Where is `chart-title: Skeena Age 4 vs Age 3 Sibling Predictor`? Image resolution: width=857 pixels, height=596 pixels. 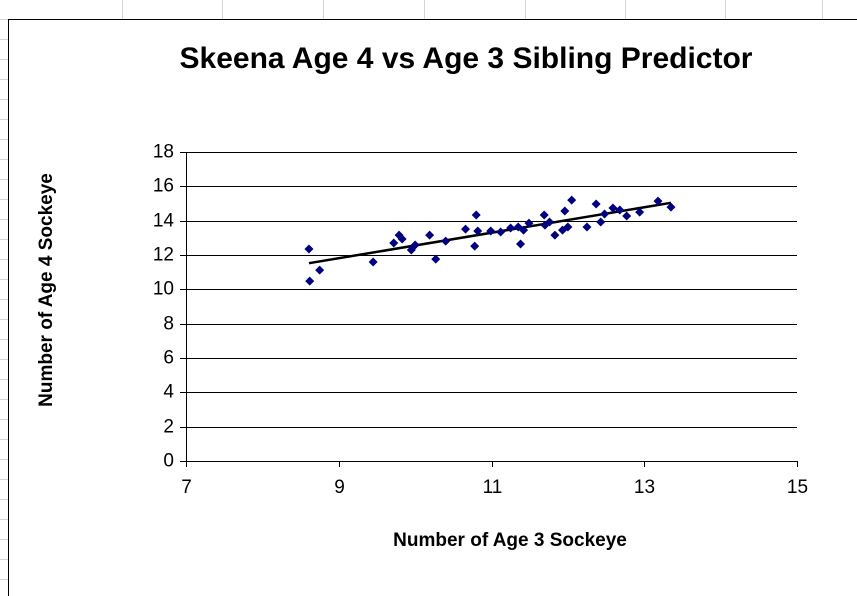
chart-title: Skeena Age 4 vs Age 3 Sibling Predictor is located at coordinates (466, 58).